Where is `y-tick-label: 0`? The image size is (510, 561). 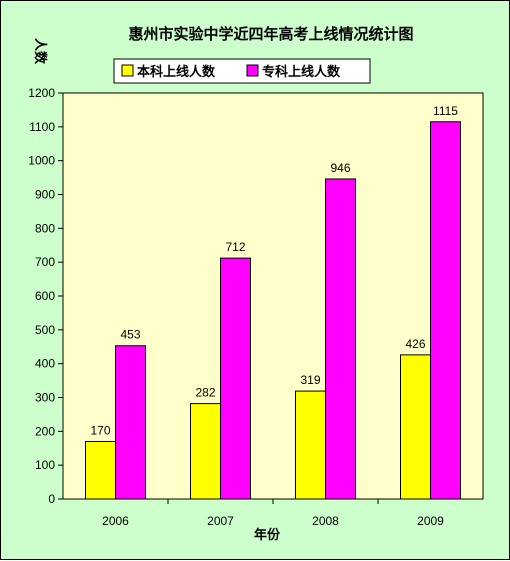 y-tick-label: 0 is located at coordinates (51, 499).